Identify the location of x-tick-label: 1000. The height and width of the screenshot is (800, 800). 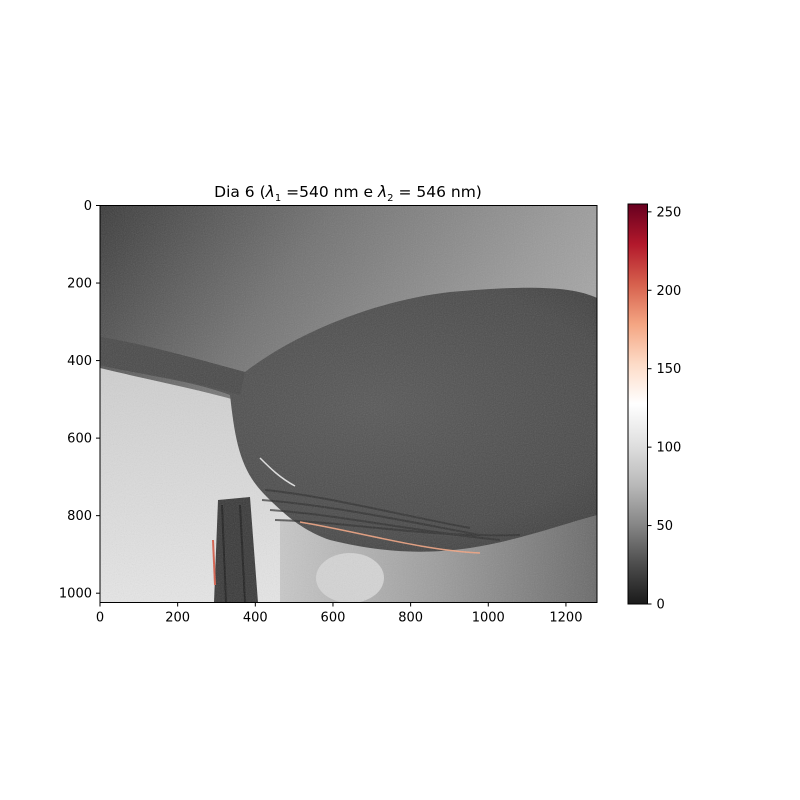
(488, 618).